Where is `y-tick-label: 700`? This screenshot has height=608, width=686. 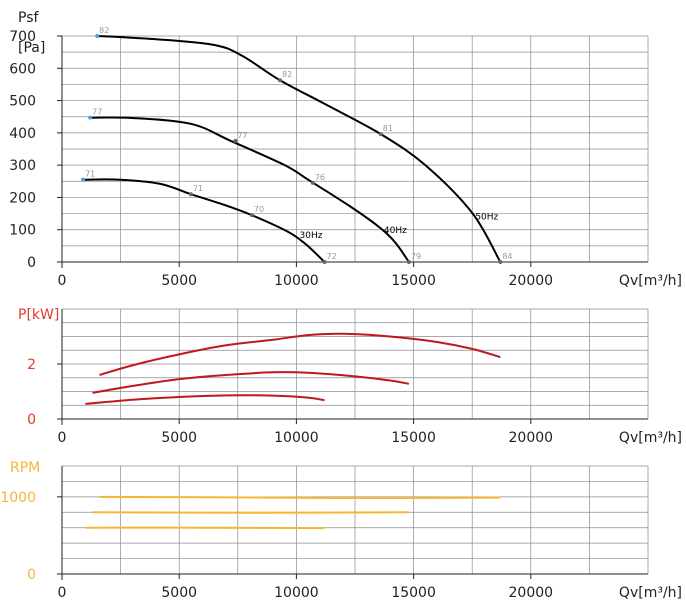
y-tick-label: 700 is located at coordinates (22, 37).